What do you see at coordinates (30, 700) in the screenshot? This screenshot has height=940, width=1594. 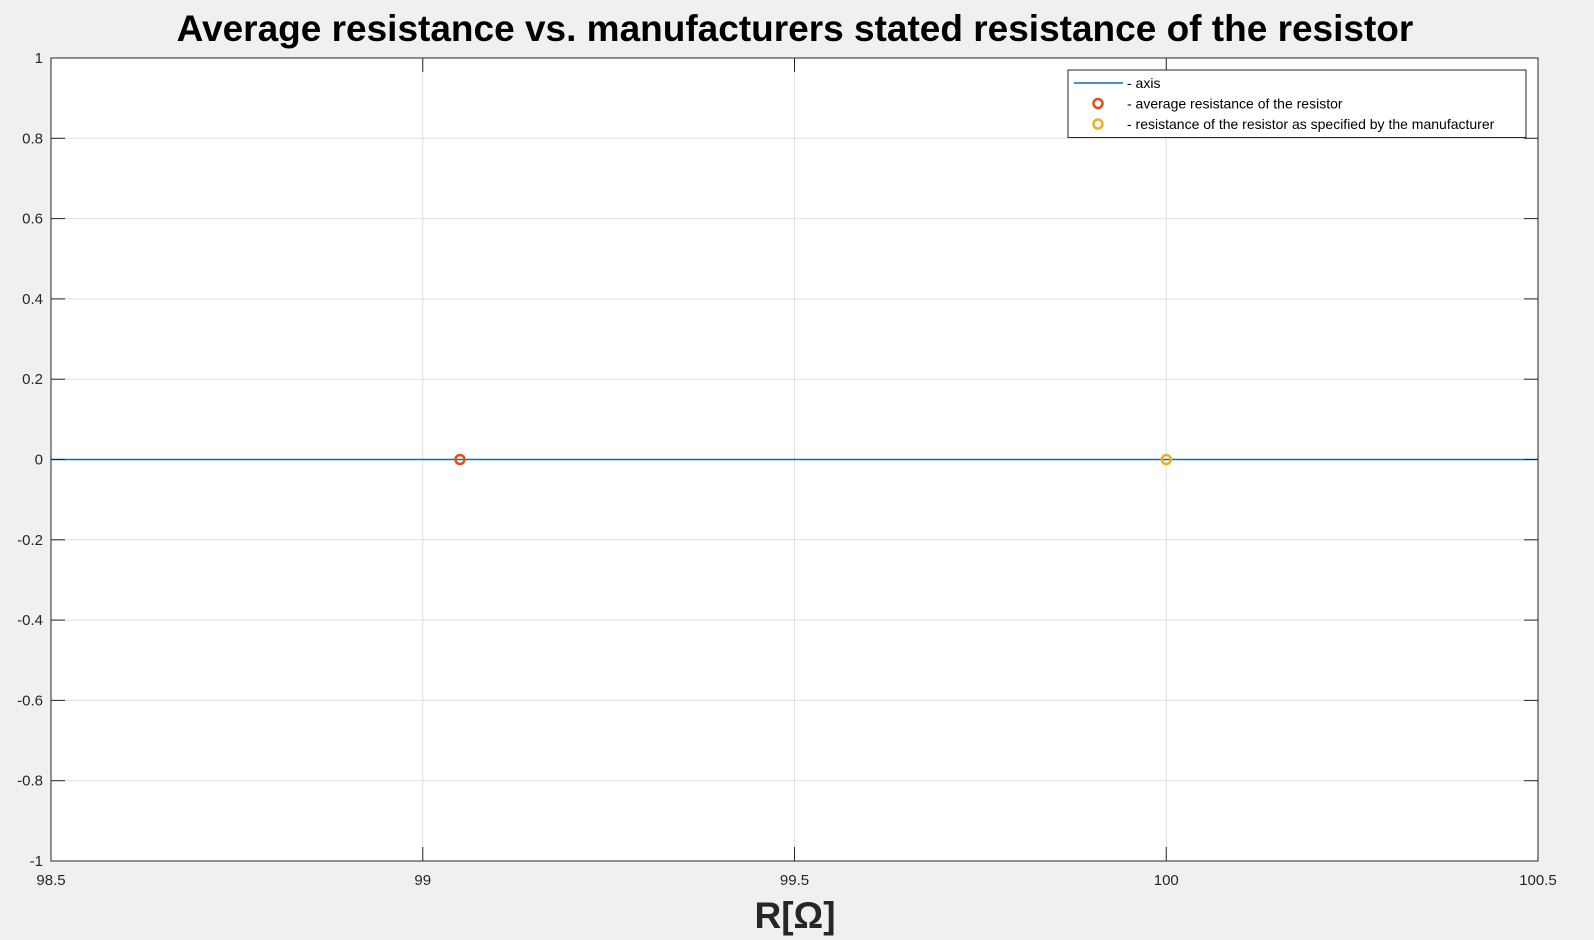 I see `y-tick-label: -0.6` at bounding box center [30, 700].